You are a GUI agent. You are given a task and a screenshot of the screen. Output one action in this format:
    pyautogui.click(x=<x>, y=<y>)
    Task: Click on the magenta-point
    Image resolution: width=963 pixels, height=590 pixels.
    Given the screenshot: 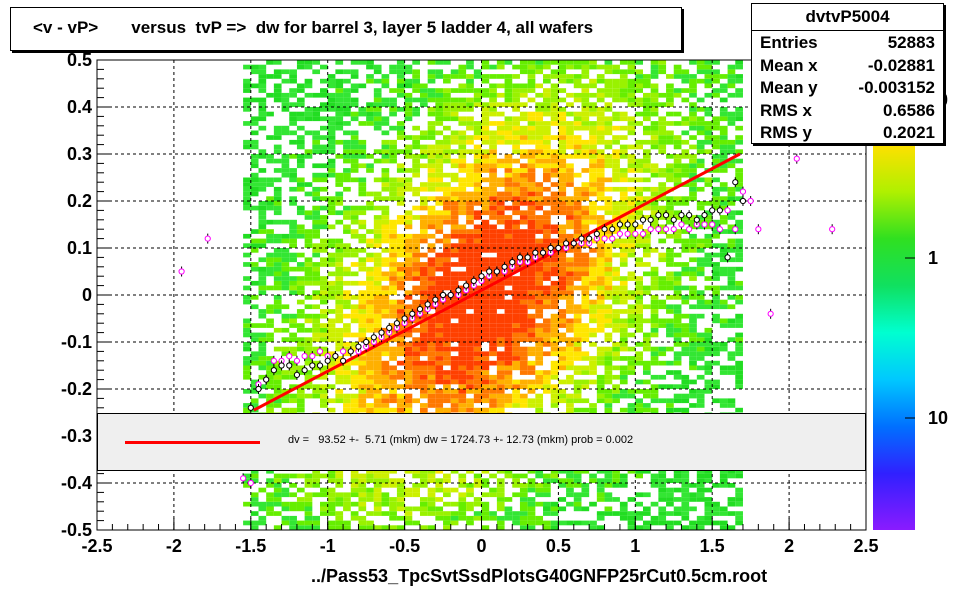 What is the action you would take?
    pyautogui.click(x=758, y=229)
    